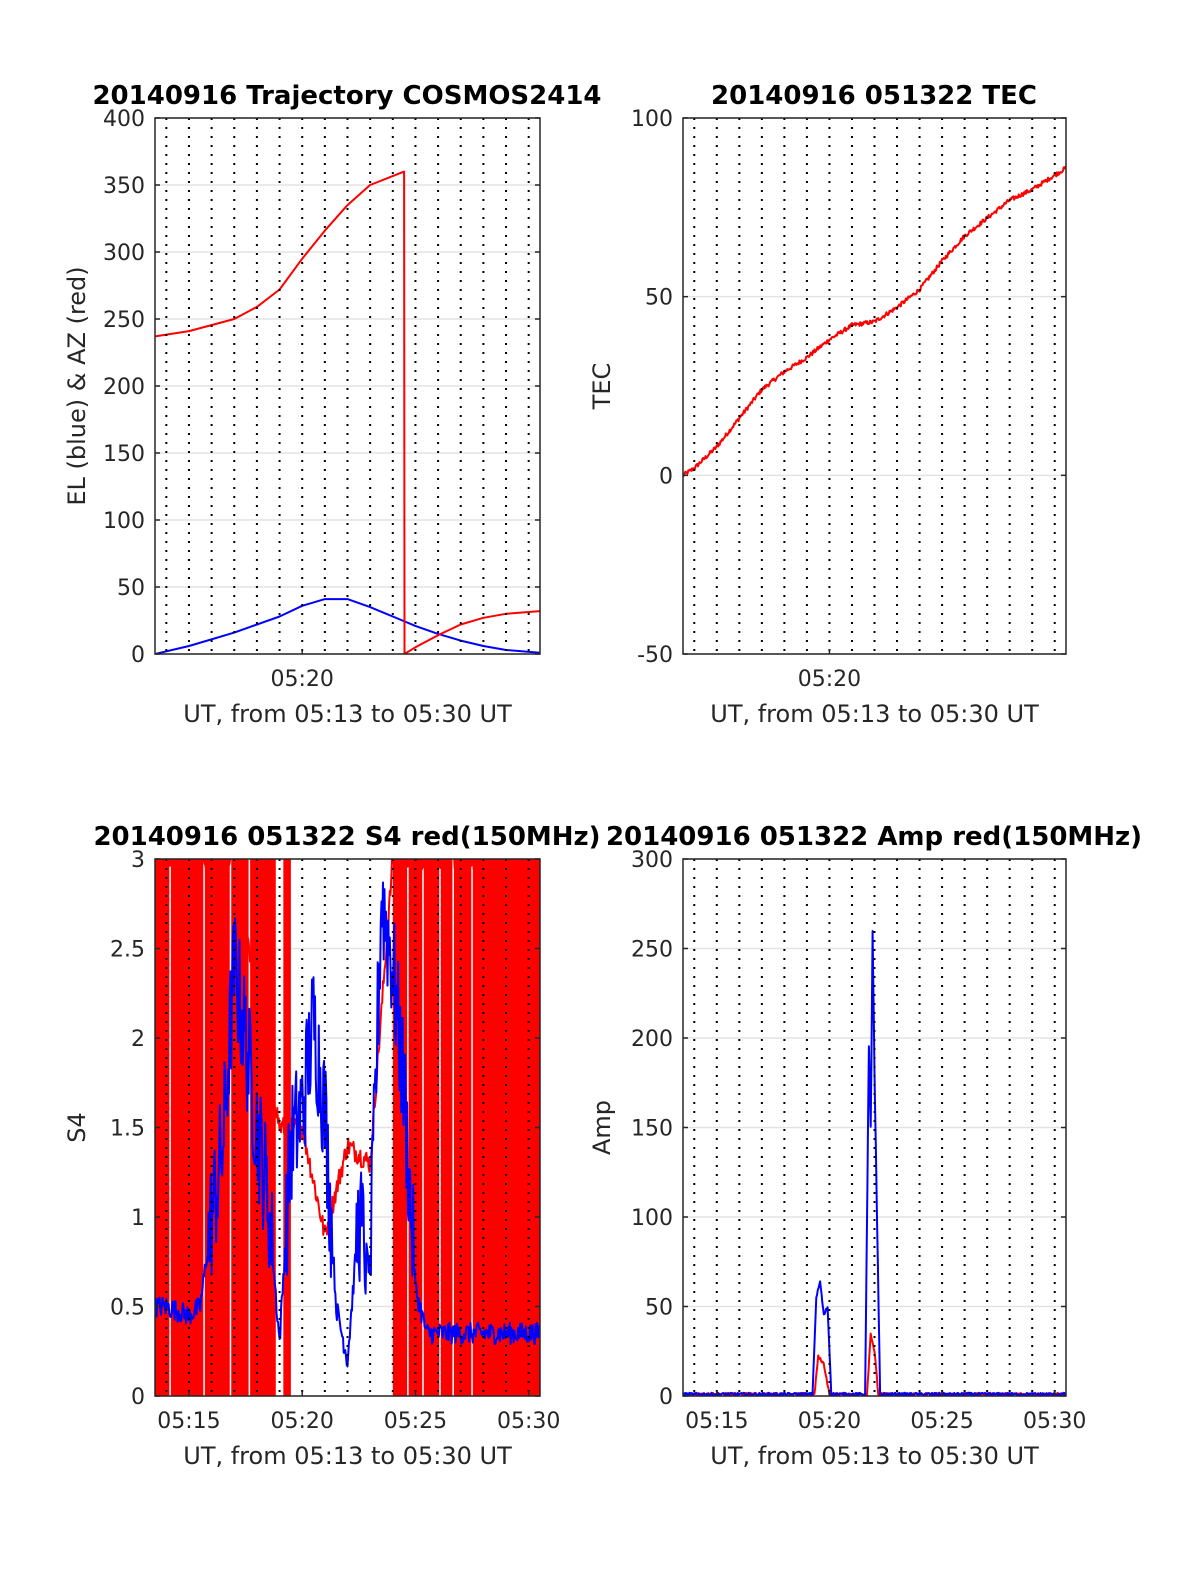  Describe the element at coordinates (127, 1129) in the screenshot. I see `y-tick-label: 1.5` at that location.